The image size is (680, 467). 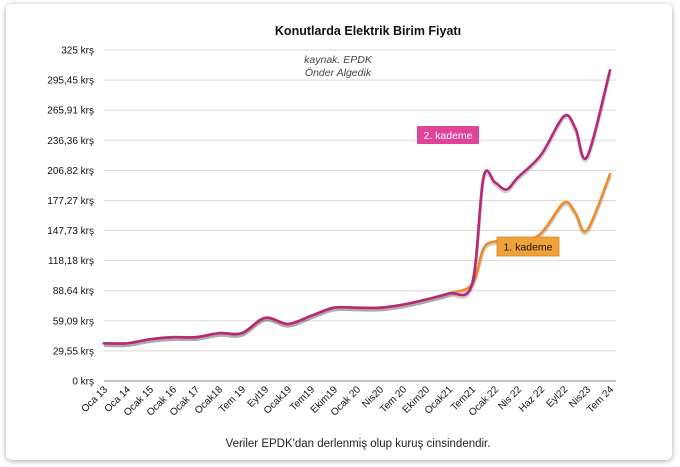 What do you see at coordinates (73, 321) in the screenshot?
I see `y-tick-label: 59,09 krş` at bounding box center [73, 321].